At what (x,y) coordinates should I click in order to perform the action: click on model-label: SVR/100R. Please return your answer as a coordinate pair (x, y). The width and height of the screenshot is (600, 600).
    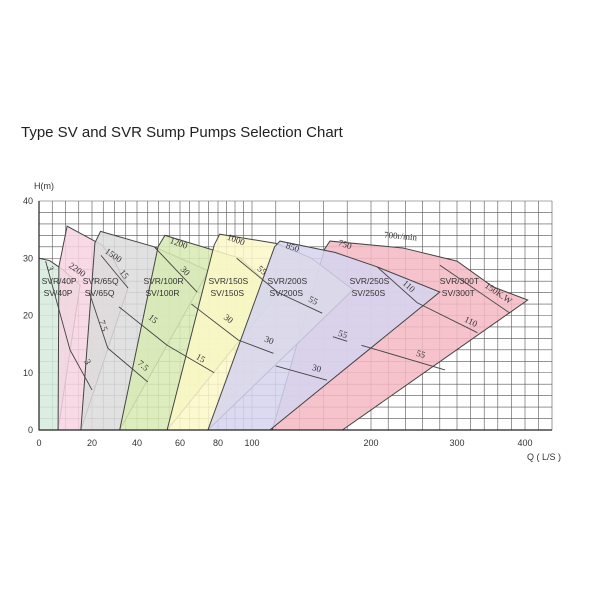
    Looking at the image, I should click on (163, 281).